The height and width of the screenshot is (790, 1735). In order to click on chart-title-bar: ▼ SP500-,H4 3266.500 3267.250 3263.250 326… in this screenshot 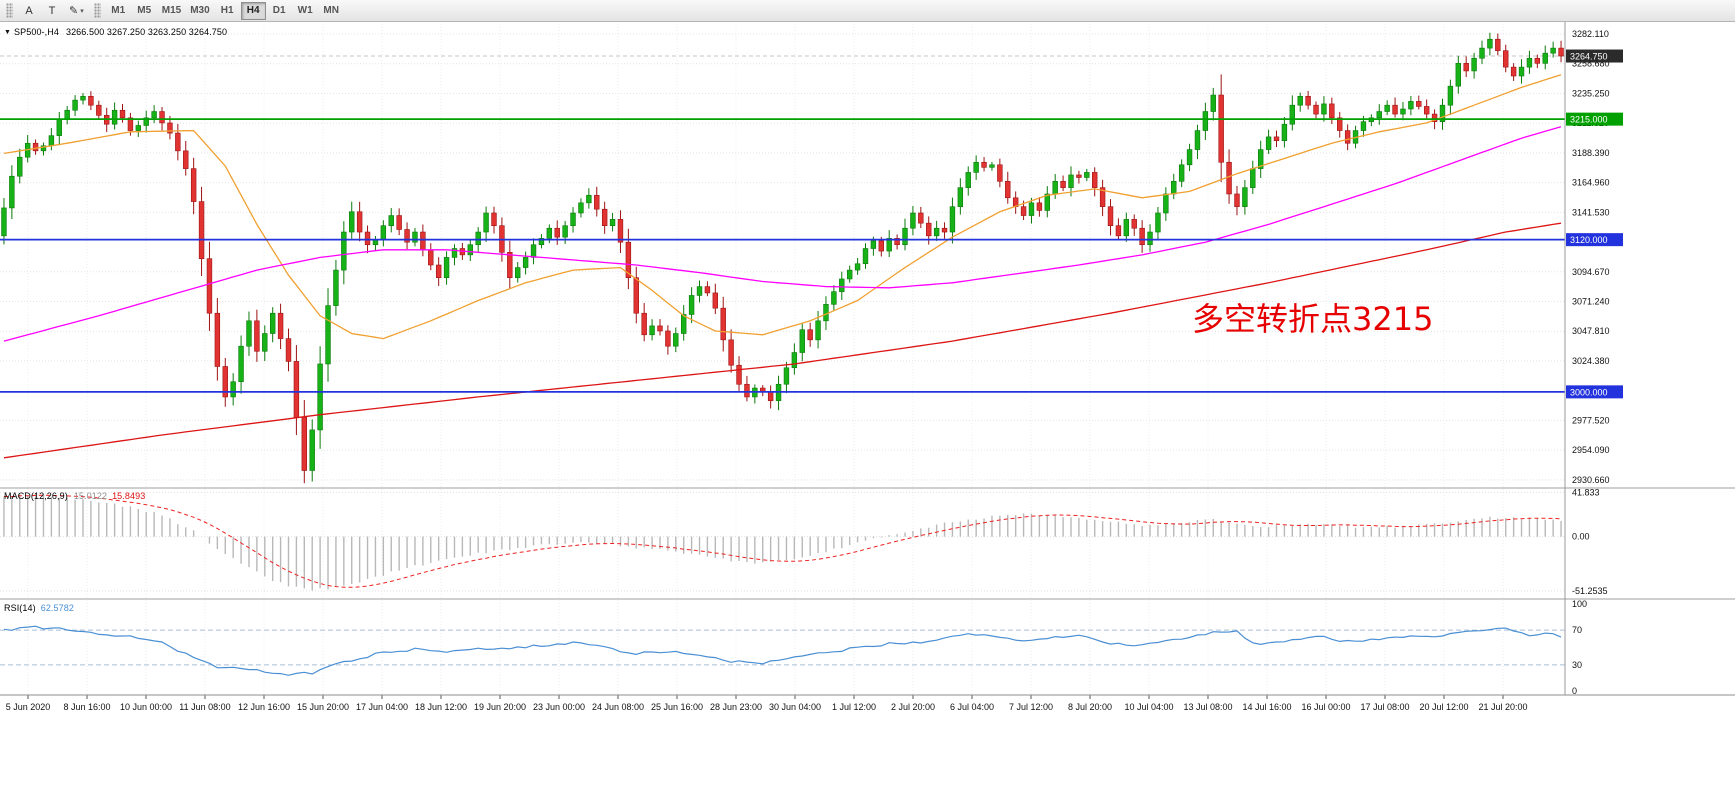, I will do `click(115, 32)`.